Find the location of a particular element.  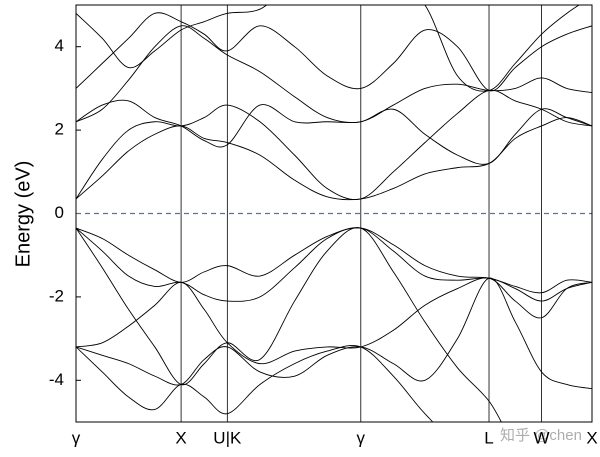

x-tick-label: U|K is located at coordinates (227, 437).